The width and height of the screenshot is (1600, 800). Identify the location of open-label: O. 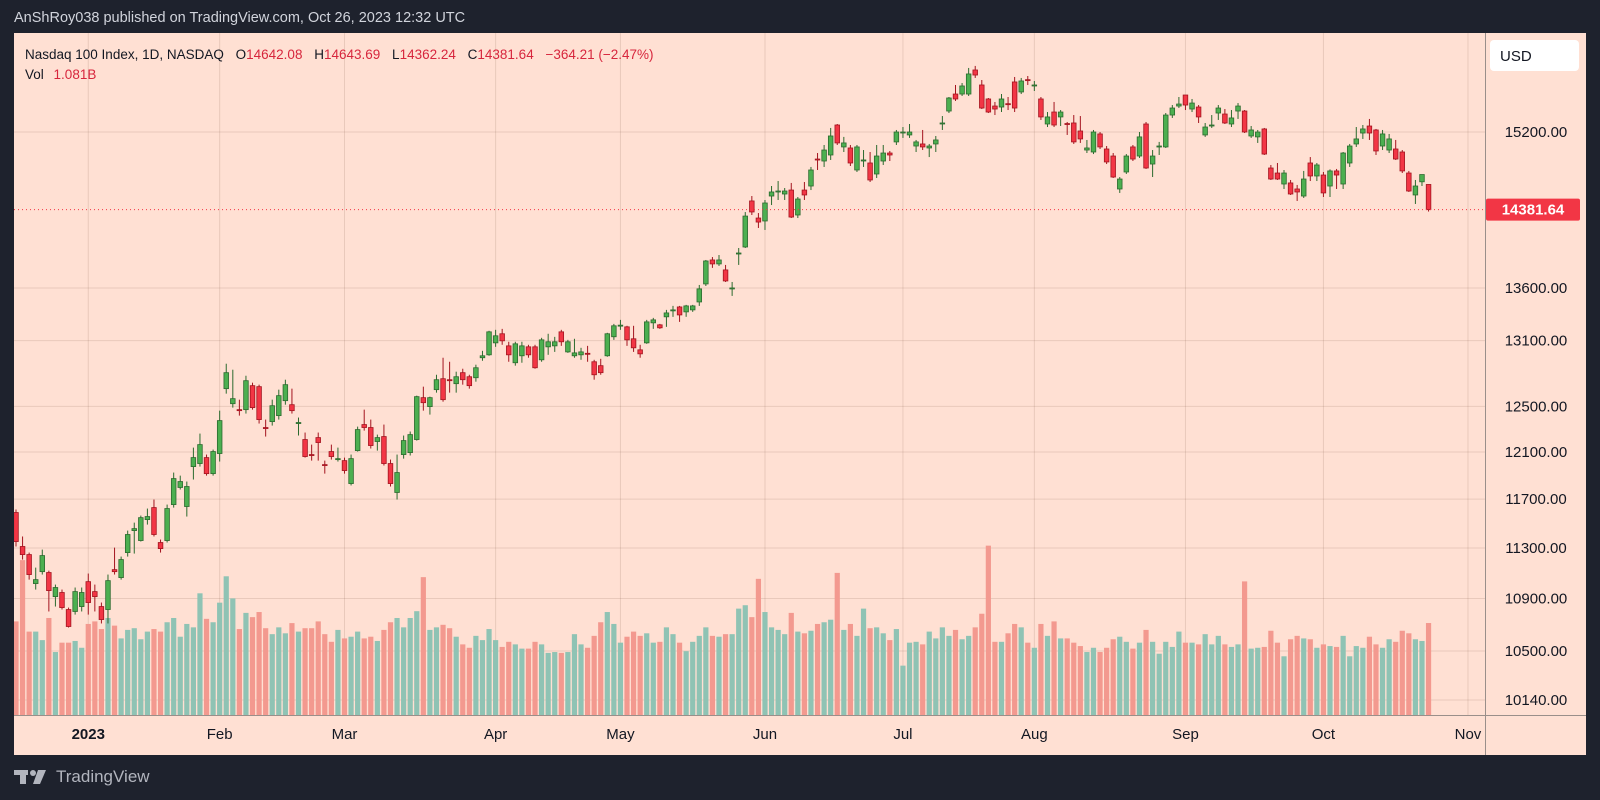
(241, 54).